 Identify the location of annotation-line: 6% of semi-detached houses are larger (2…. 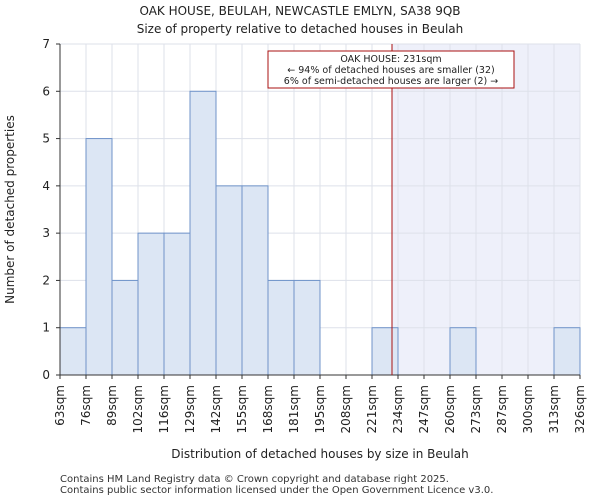
(391, 81).